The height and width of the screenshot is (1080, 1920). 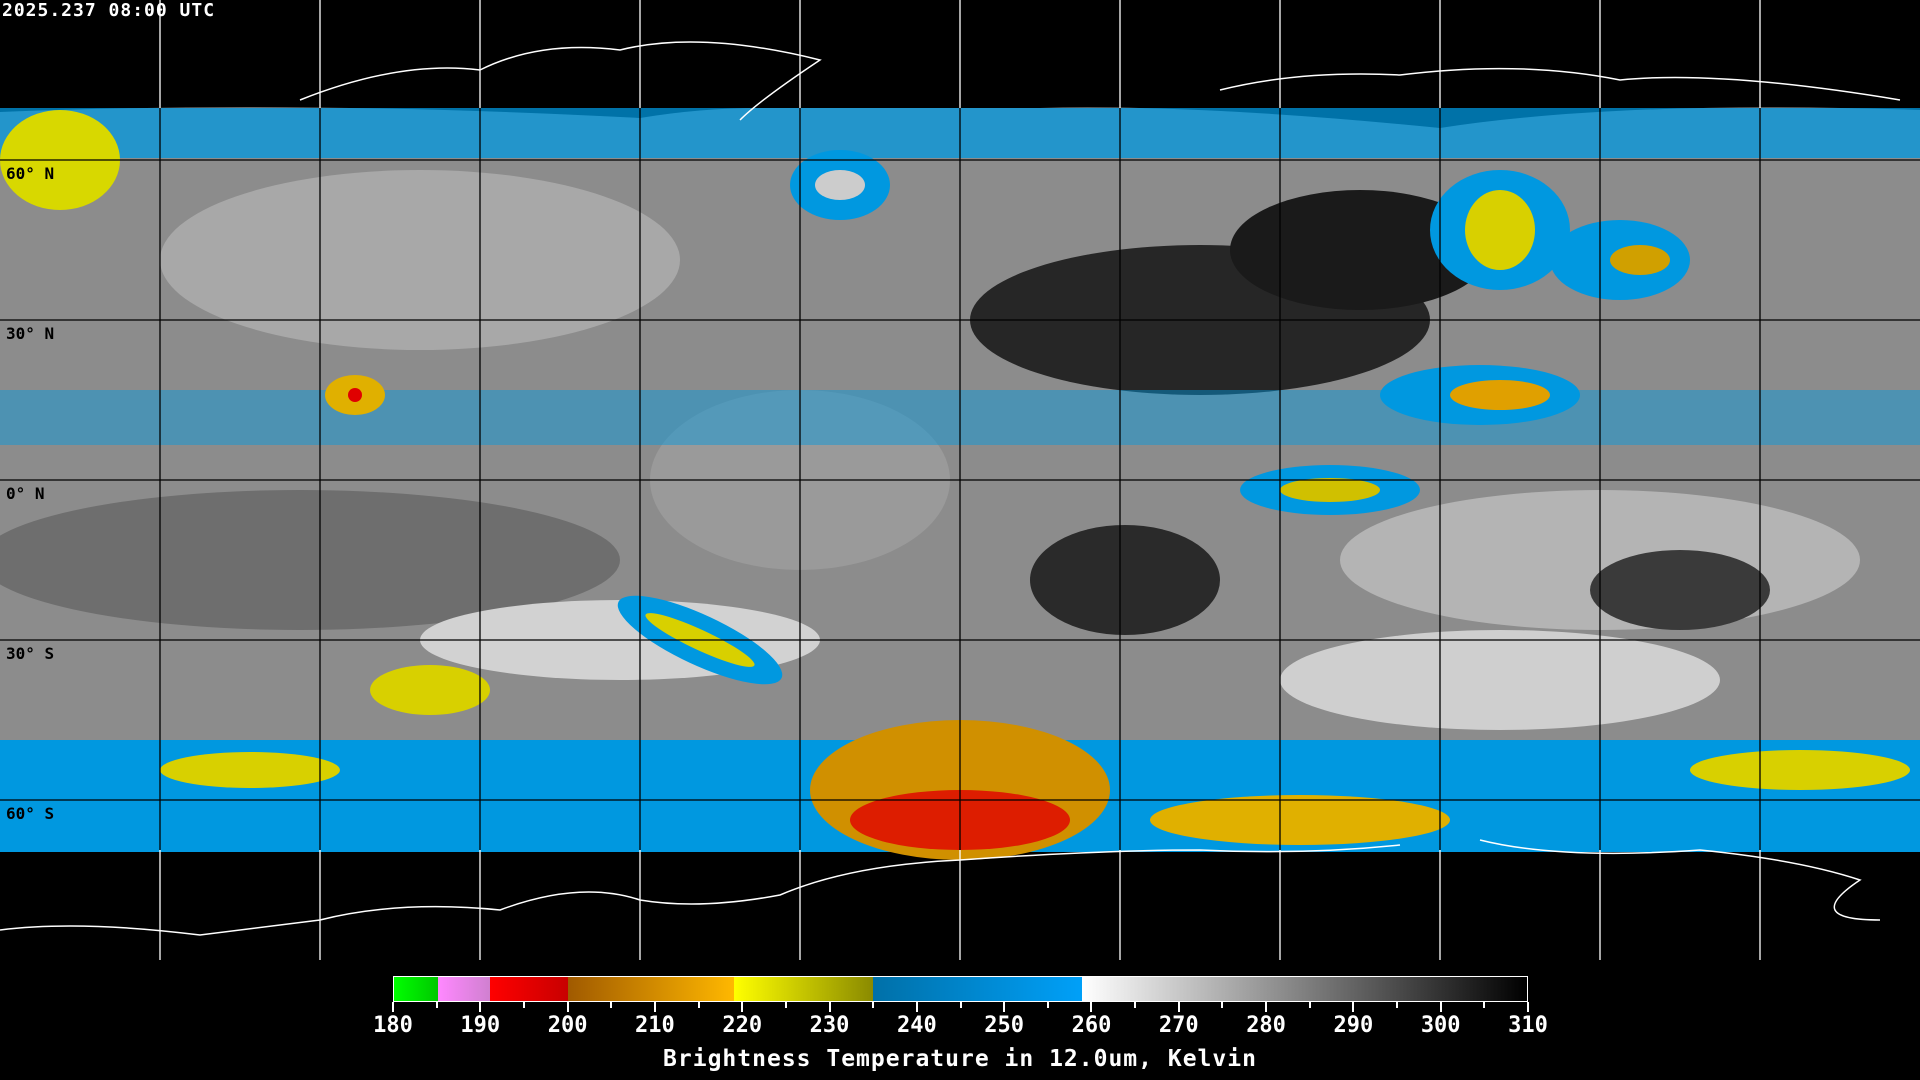 I want to click on colorbar-title: Brightness Temperature in 12.0um, Kelvin, so click(x=960, y=1059).